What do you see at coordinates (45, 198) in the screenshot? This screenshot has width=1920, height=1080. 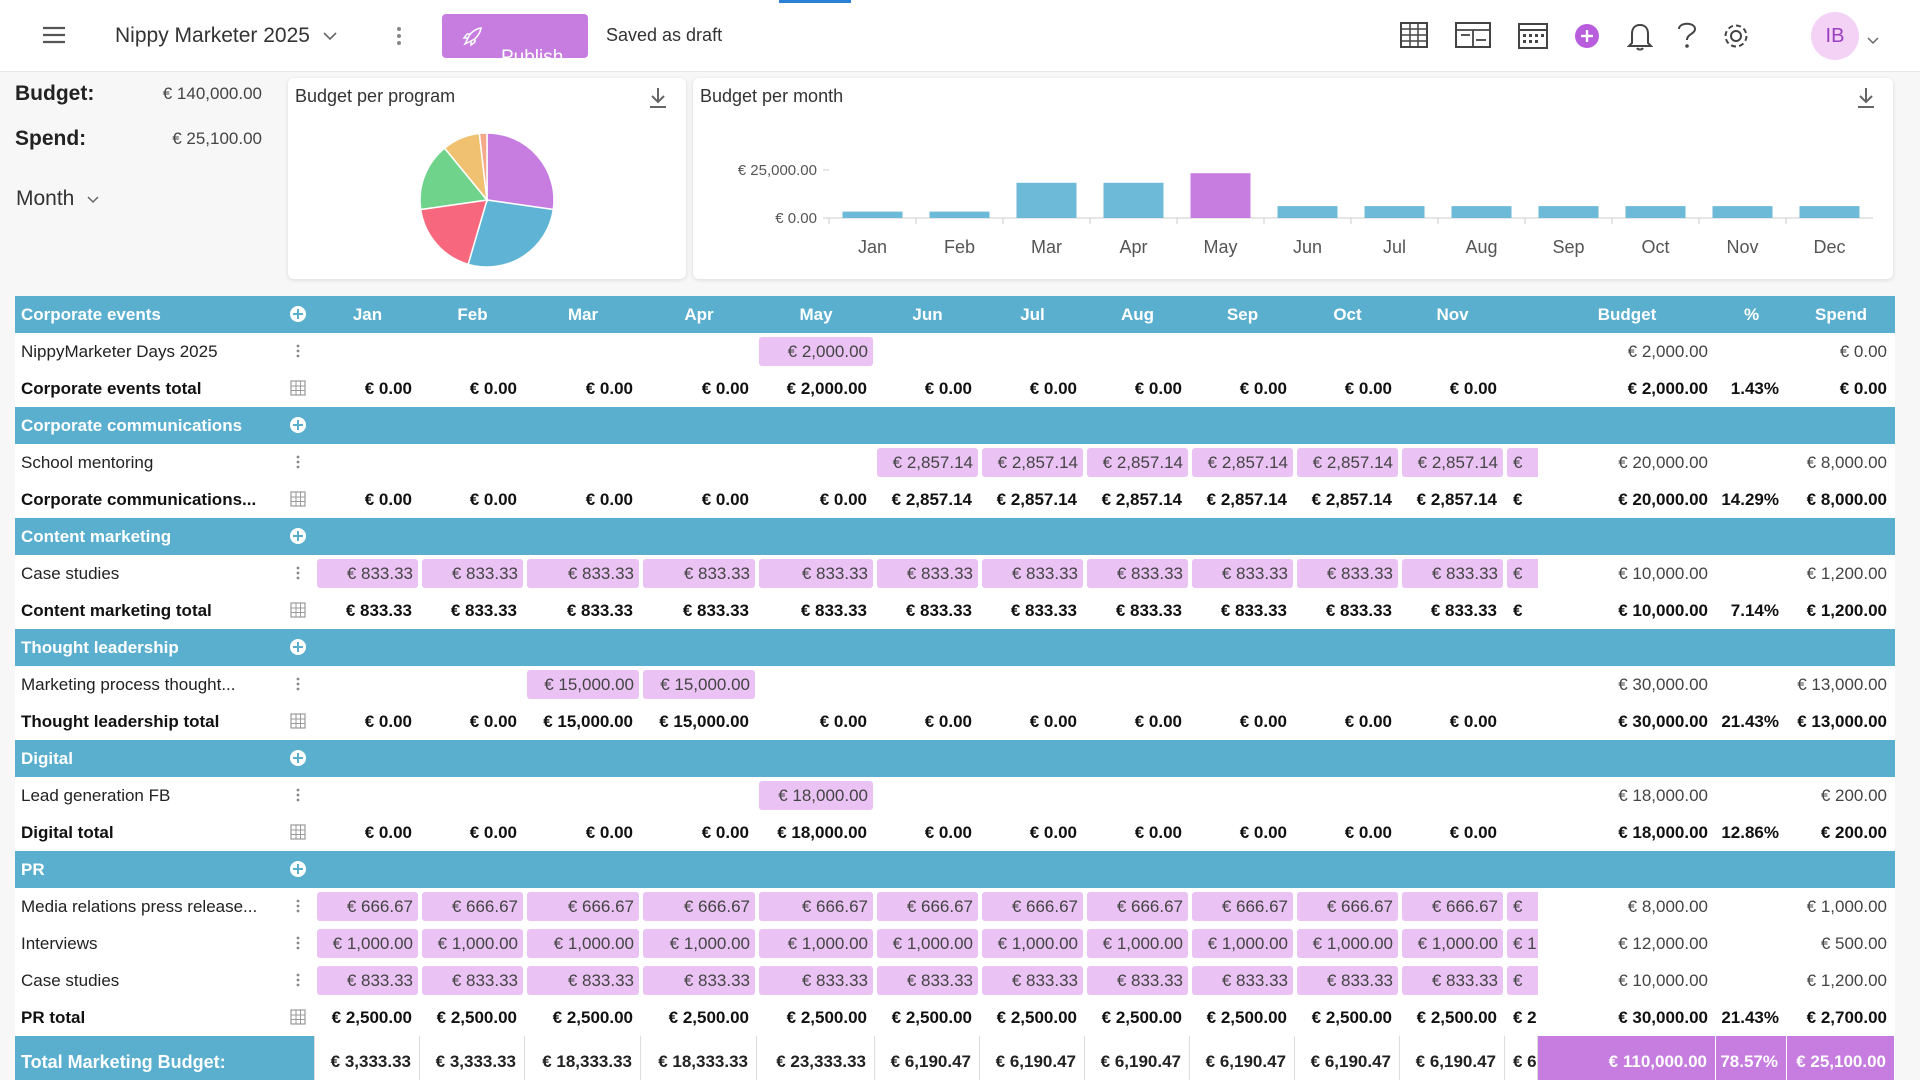 I see `period-select: Month` at bounding box center [45, 198].